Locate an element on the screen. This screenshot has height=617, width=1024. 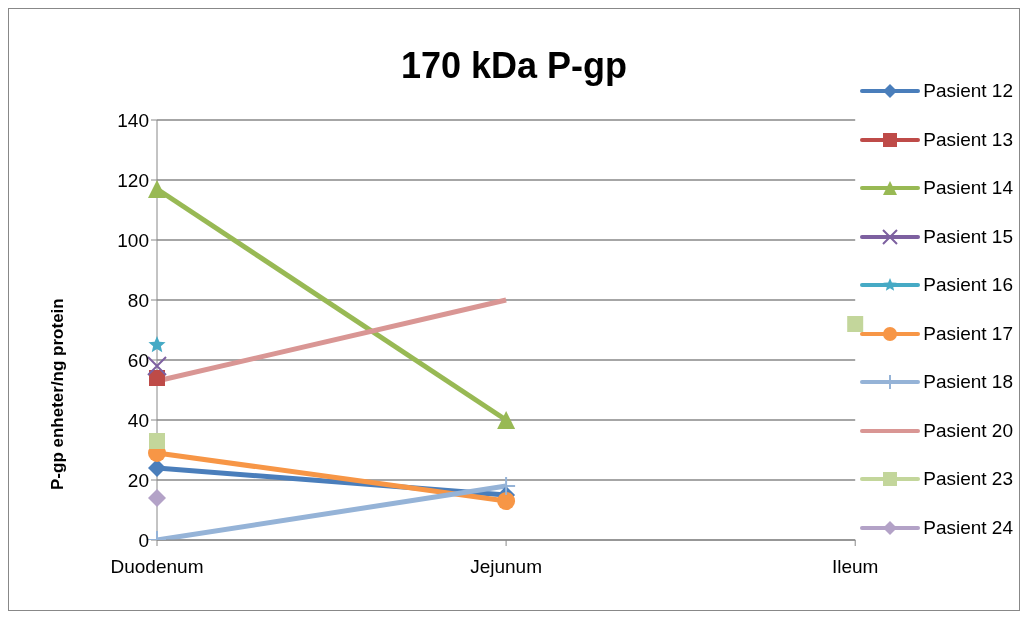
legend-label: Pasient 18 is located at coordinates (968, 382).